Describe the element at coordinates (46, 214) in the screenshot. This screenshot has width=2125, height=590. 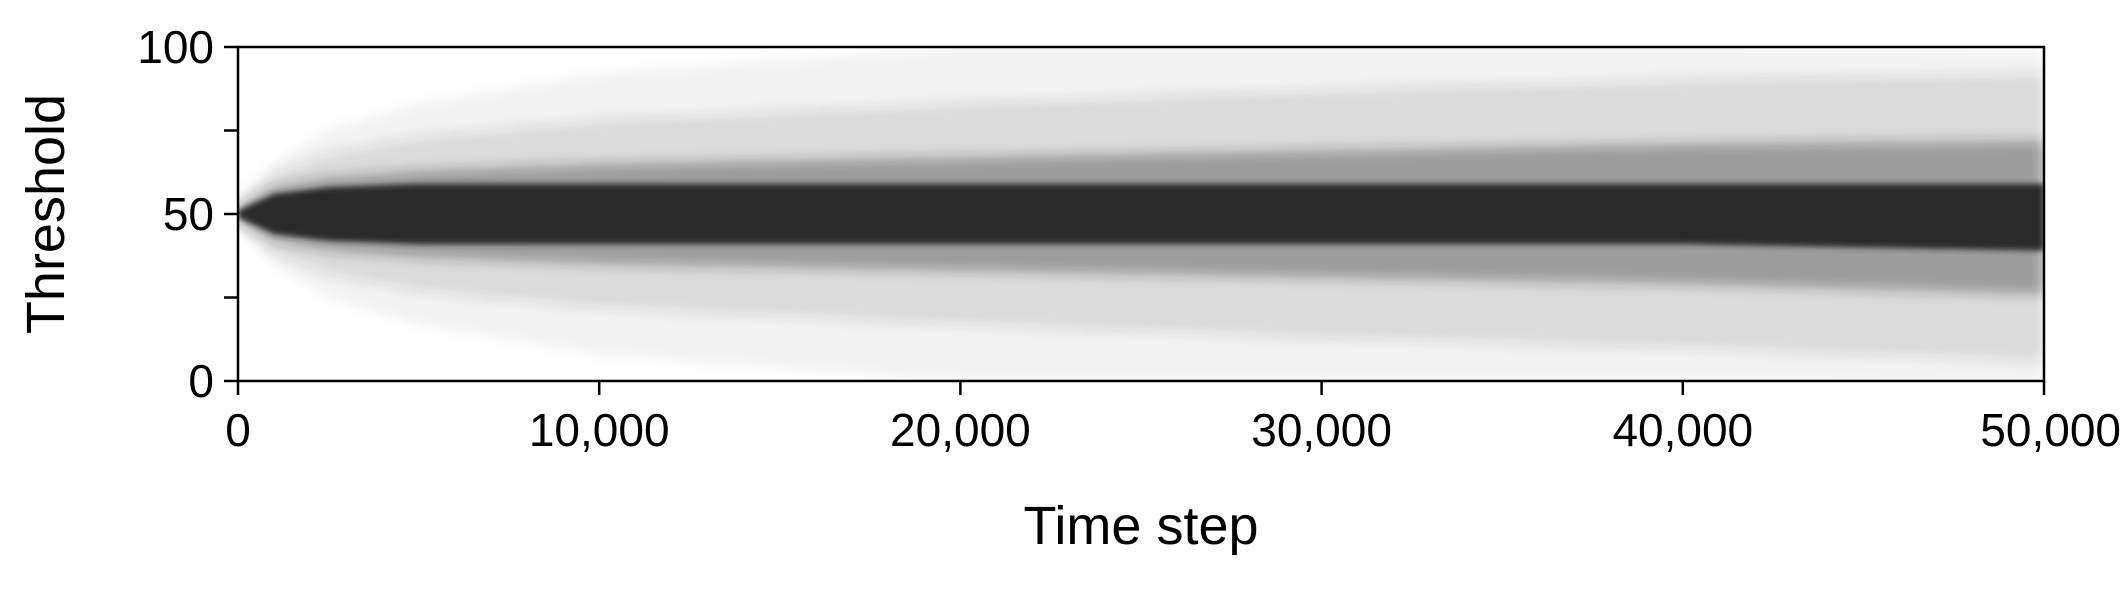
I see `y-axis-label: Threshold` at that location.